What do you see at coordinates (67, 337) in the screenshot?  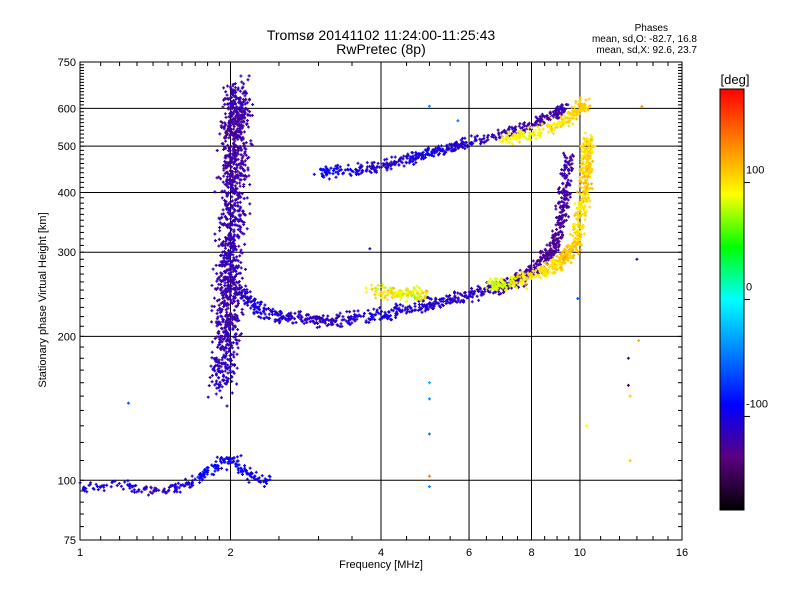 I see `y-tick-label: 200` at bounding box center [67, 337].